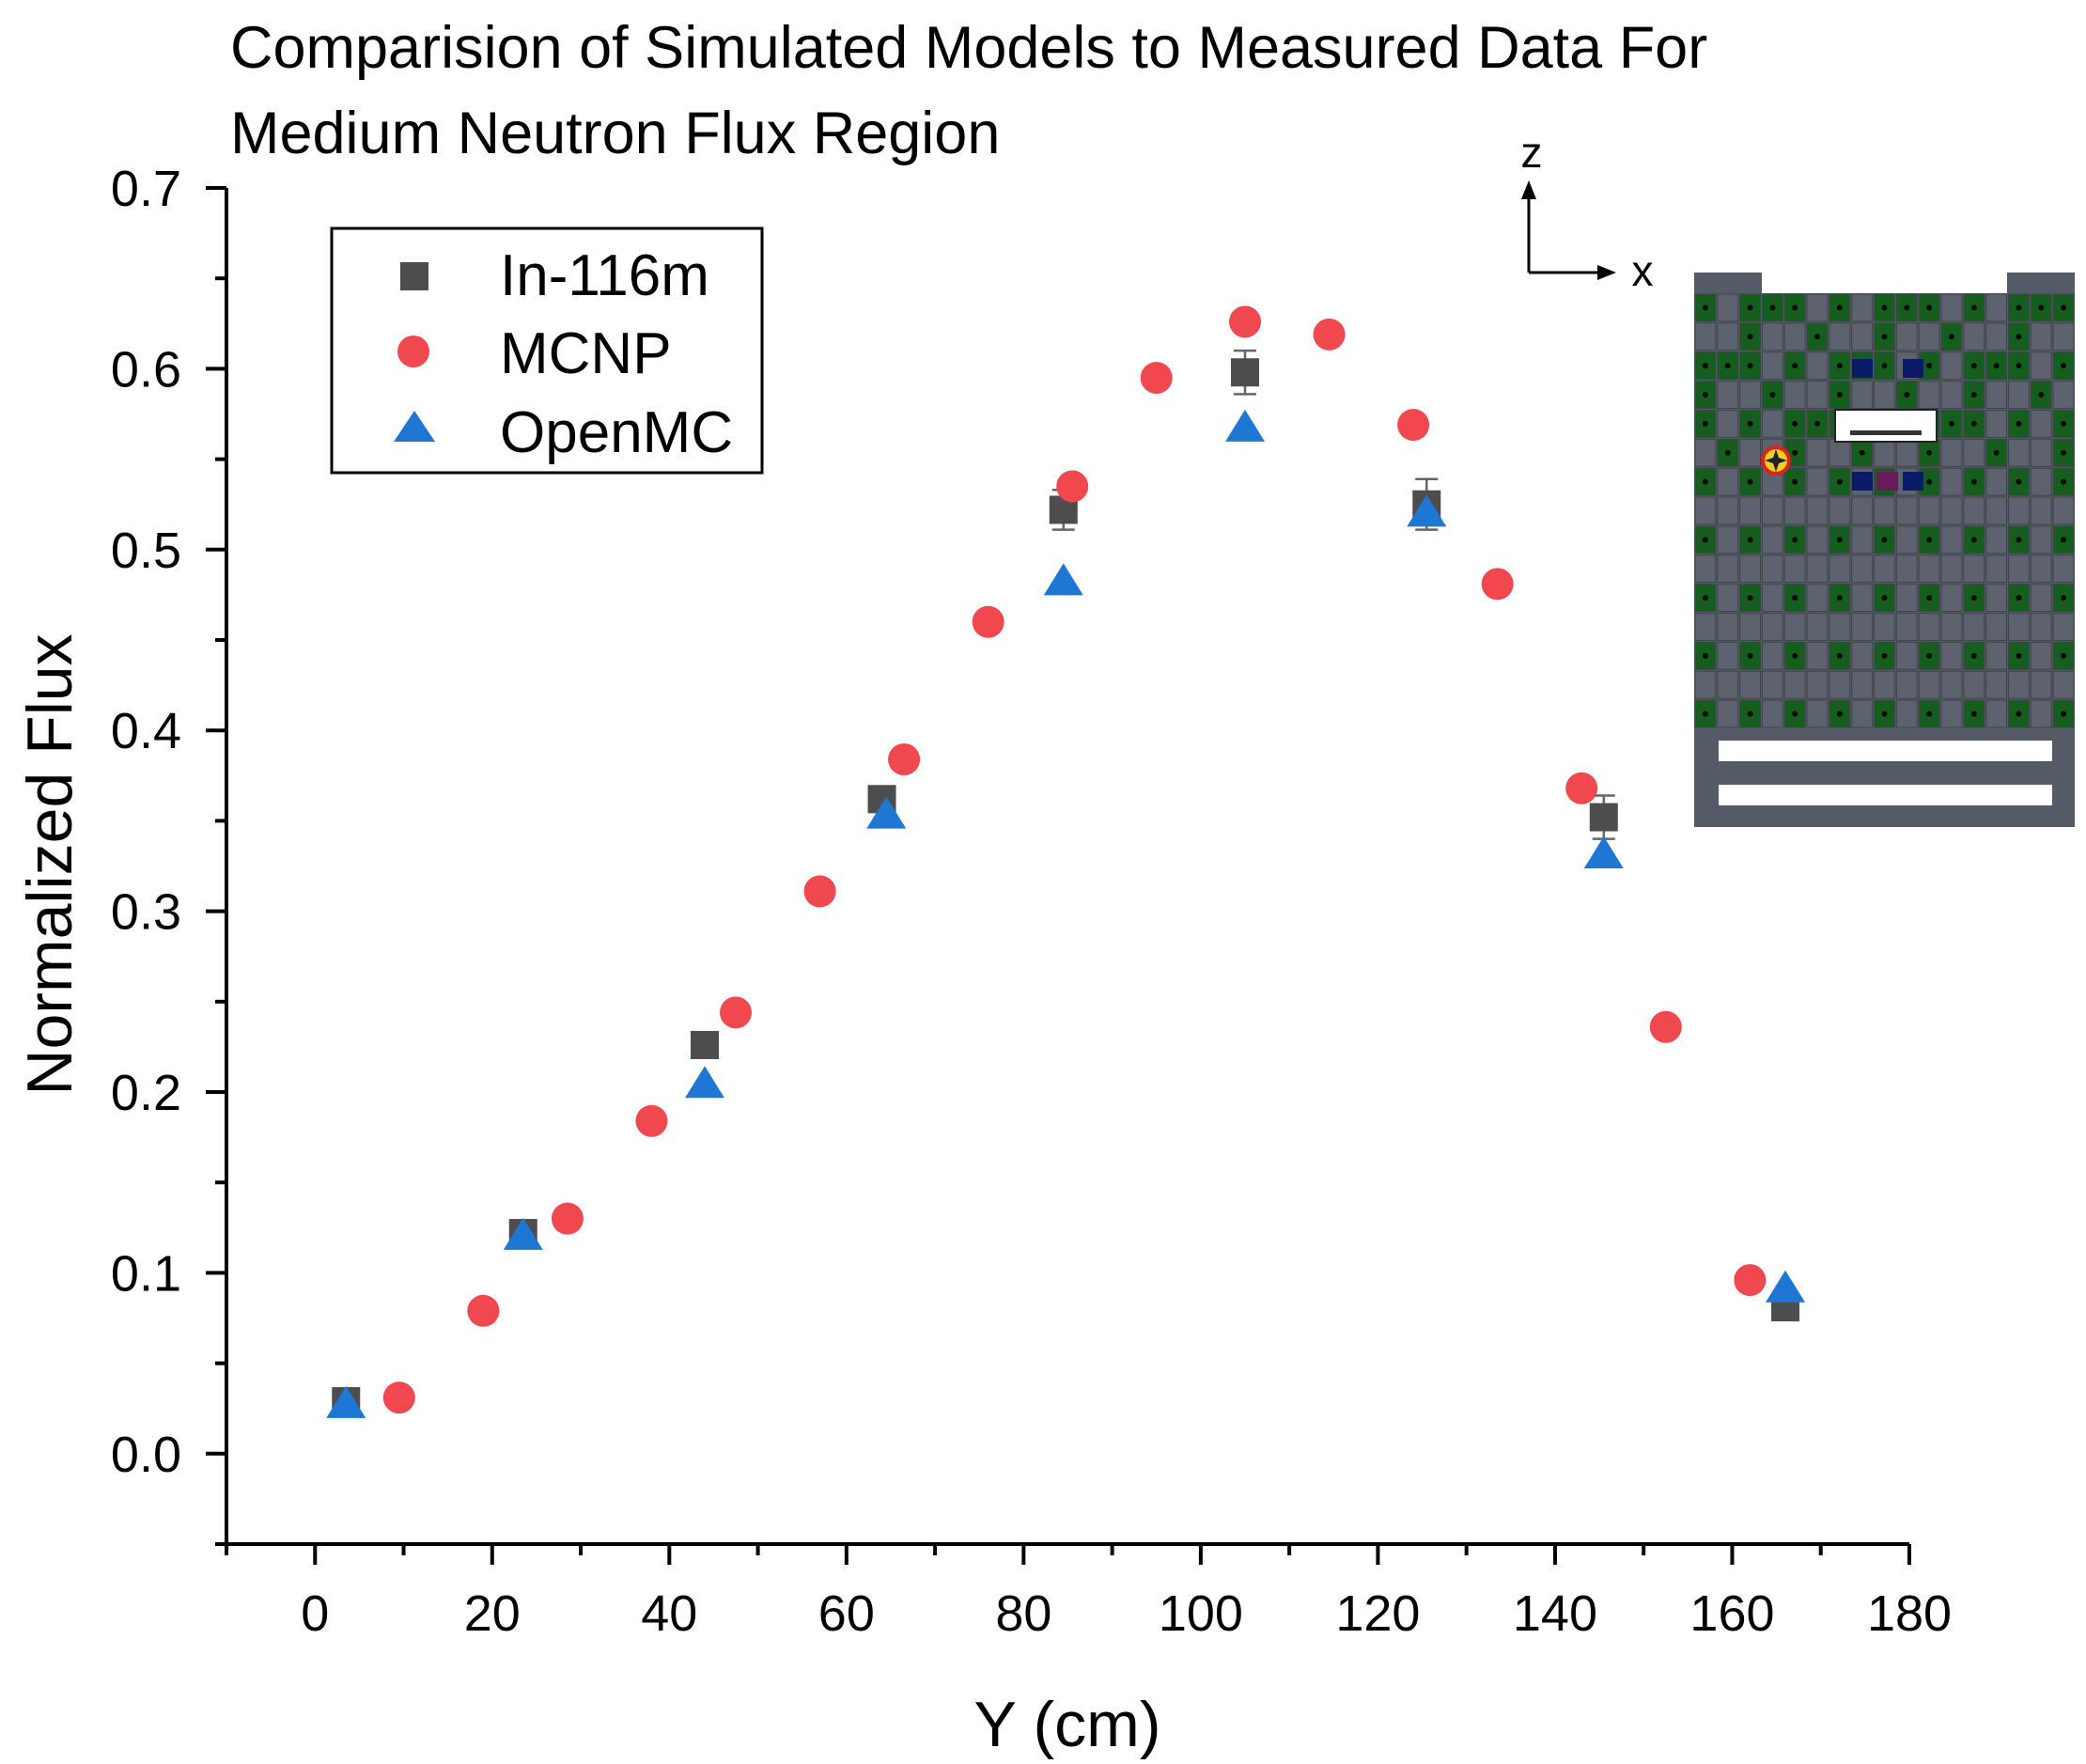 This screenshot has width=2086, height=1764. What do you see at coordinates (146, 1274) in the screenshot?
I see `y-tick-label: 0.1` at bounding box center [146, 1274].